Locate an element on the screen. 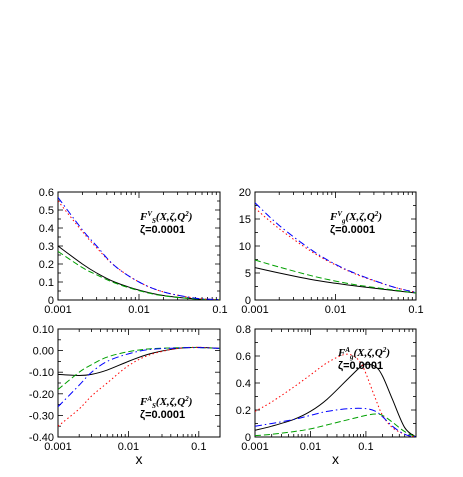 Image resolution: width=463 pixels, height=477 pixels. y-tick-label: -0.30 is located at coordinates (41, 416).